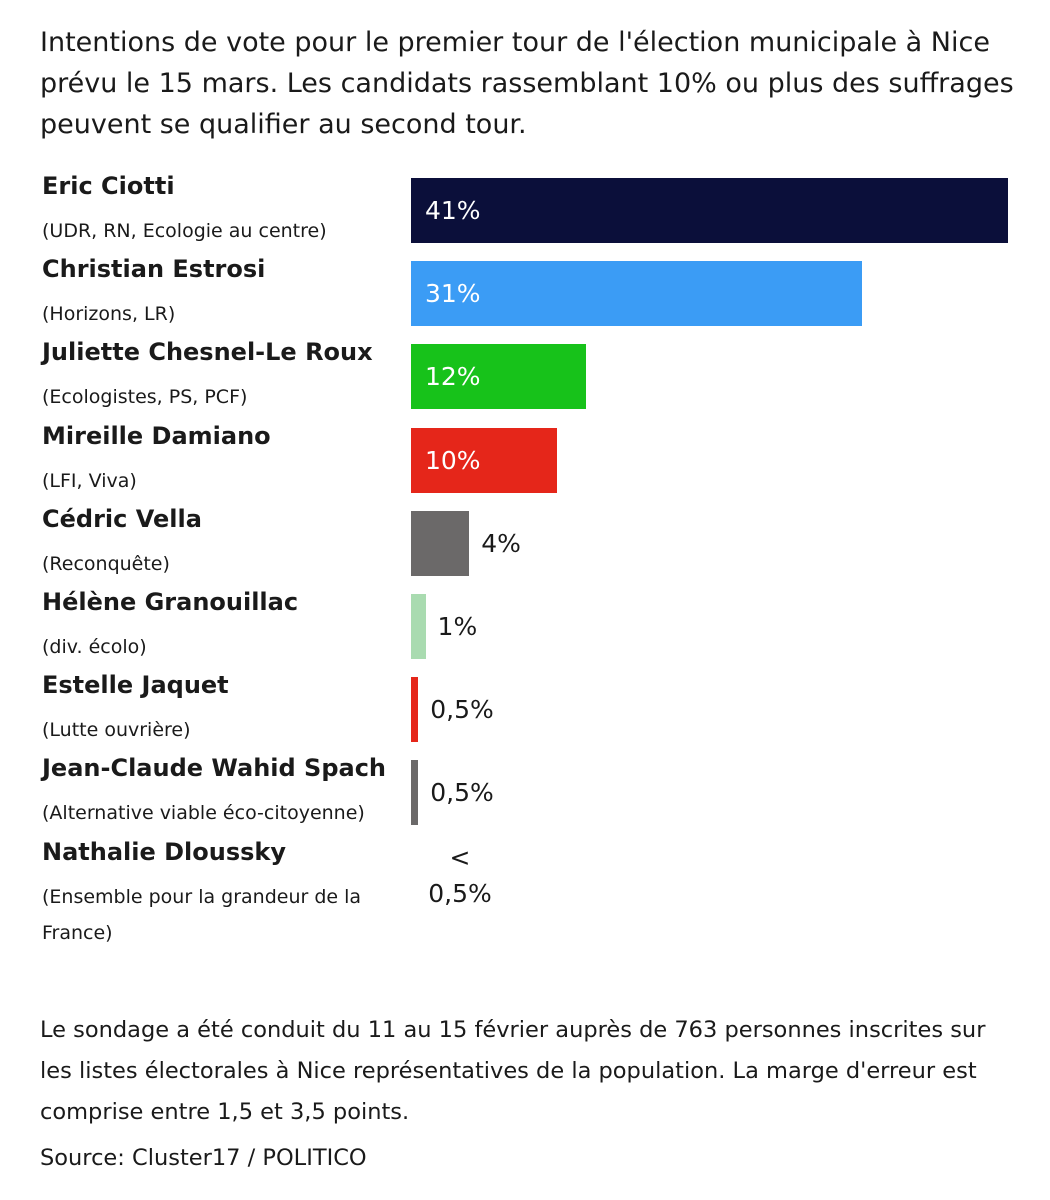  I want to click on party-label: (LFI, Viva), so click(89, 480).